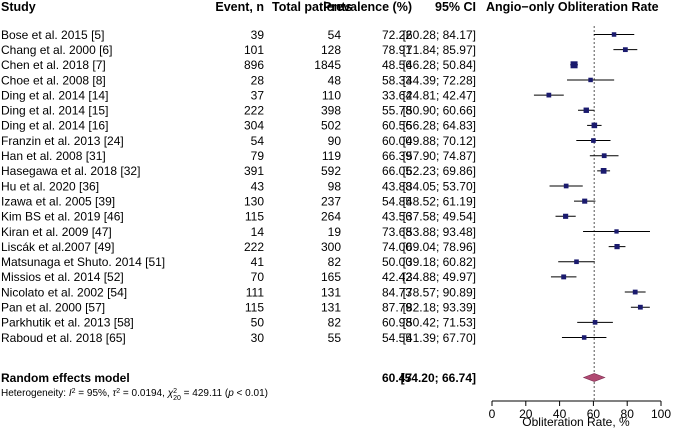 The width and height of the screenshot is (677, 428). I want to click on study-name: Parkhutik et al. 2013 [58], so click(67, 323).